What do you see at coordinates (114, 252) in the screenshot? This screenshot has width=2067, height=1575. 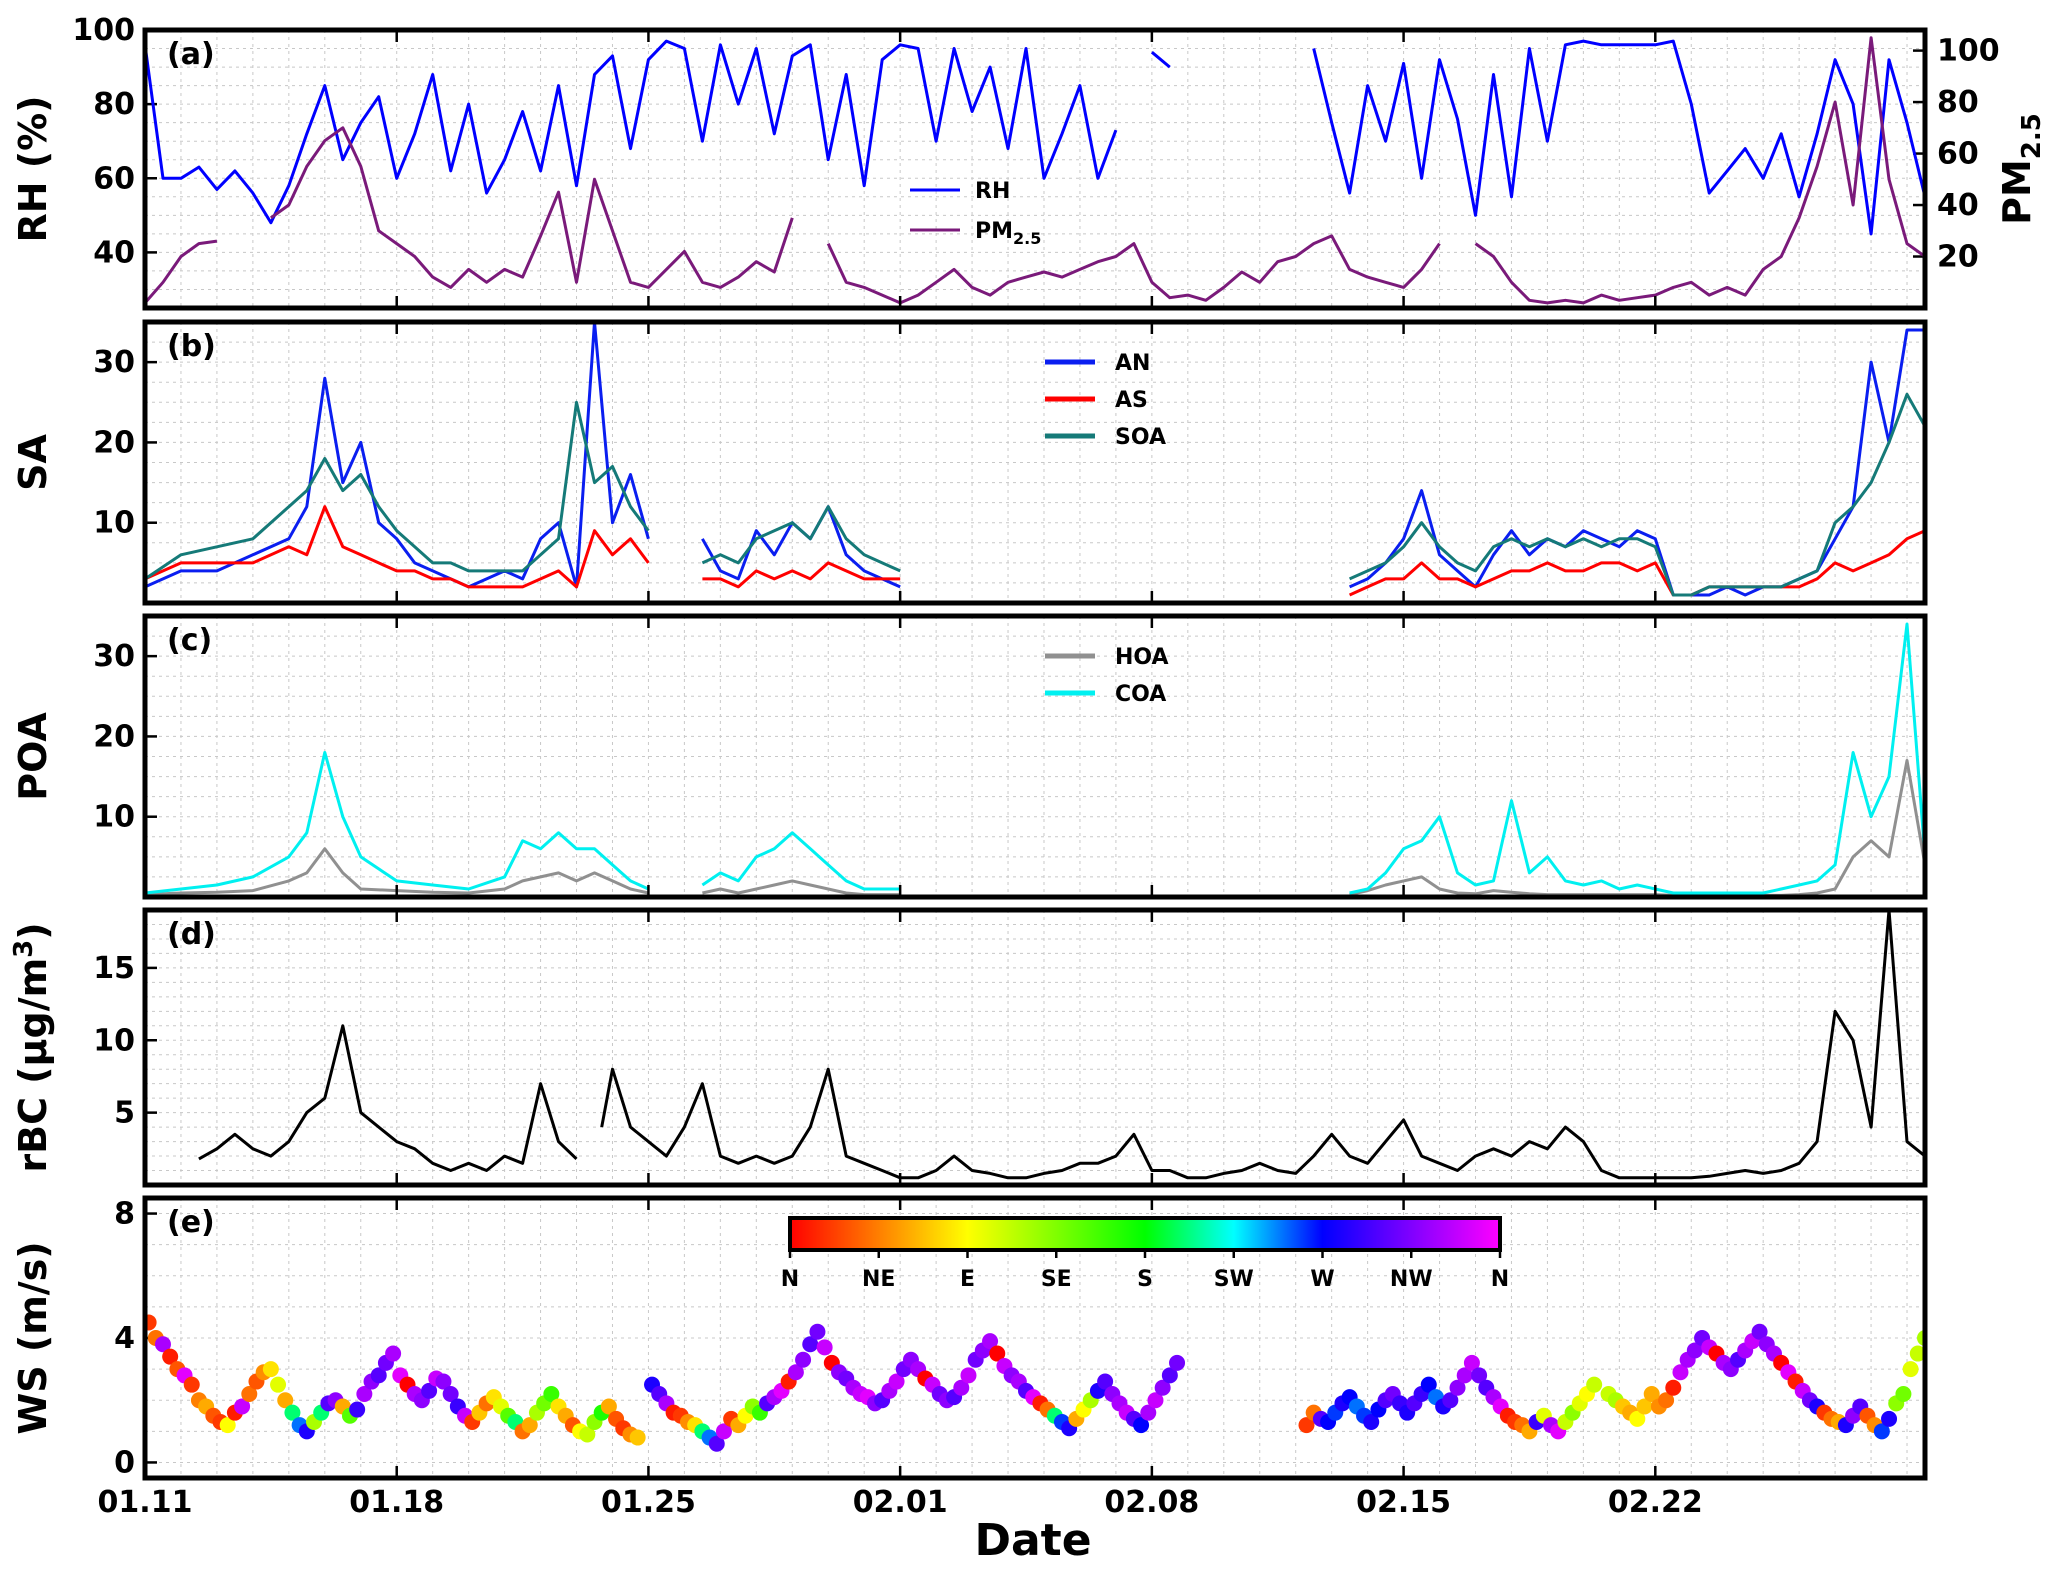 I see `y-tick-label: 40` at bounding box center [114, 252].